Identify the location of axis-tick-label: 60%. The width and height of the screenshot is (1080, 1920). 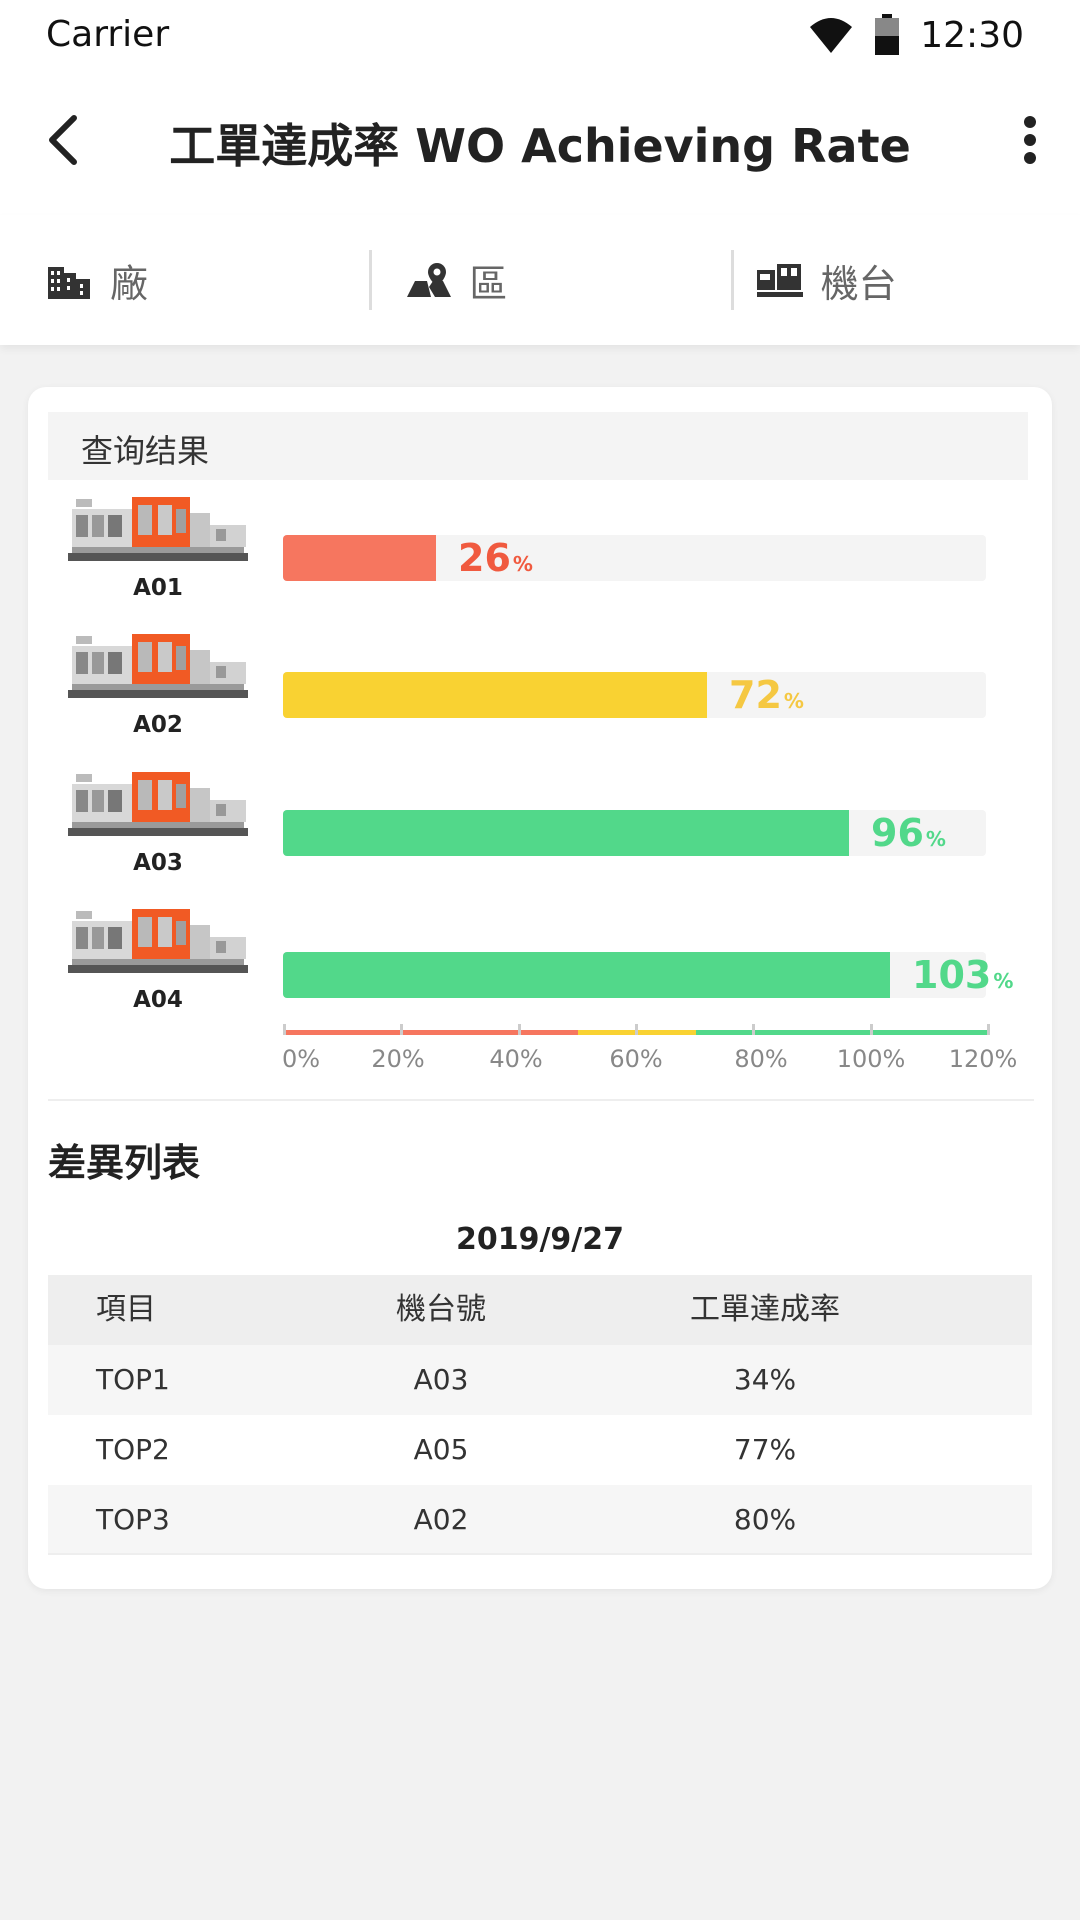
(636, 1059).